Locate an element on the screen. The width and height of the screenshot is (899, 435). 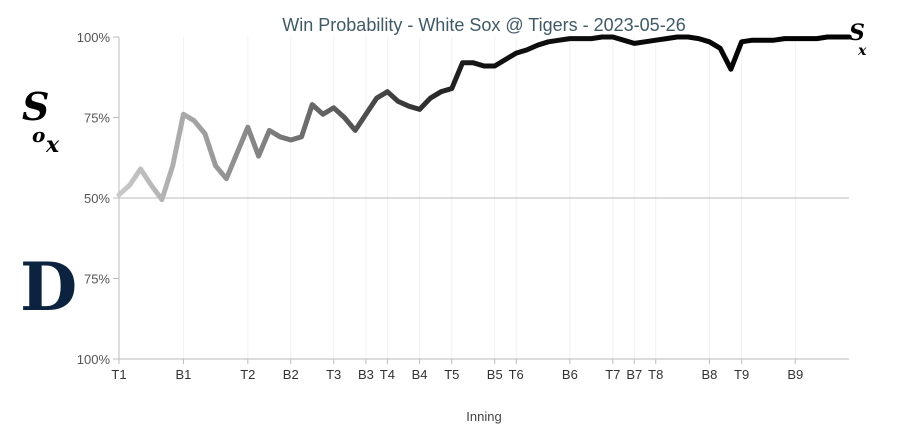
x-tick-label: T2 is located at coordinates (247, 374).